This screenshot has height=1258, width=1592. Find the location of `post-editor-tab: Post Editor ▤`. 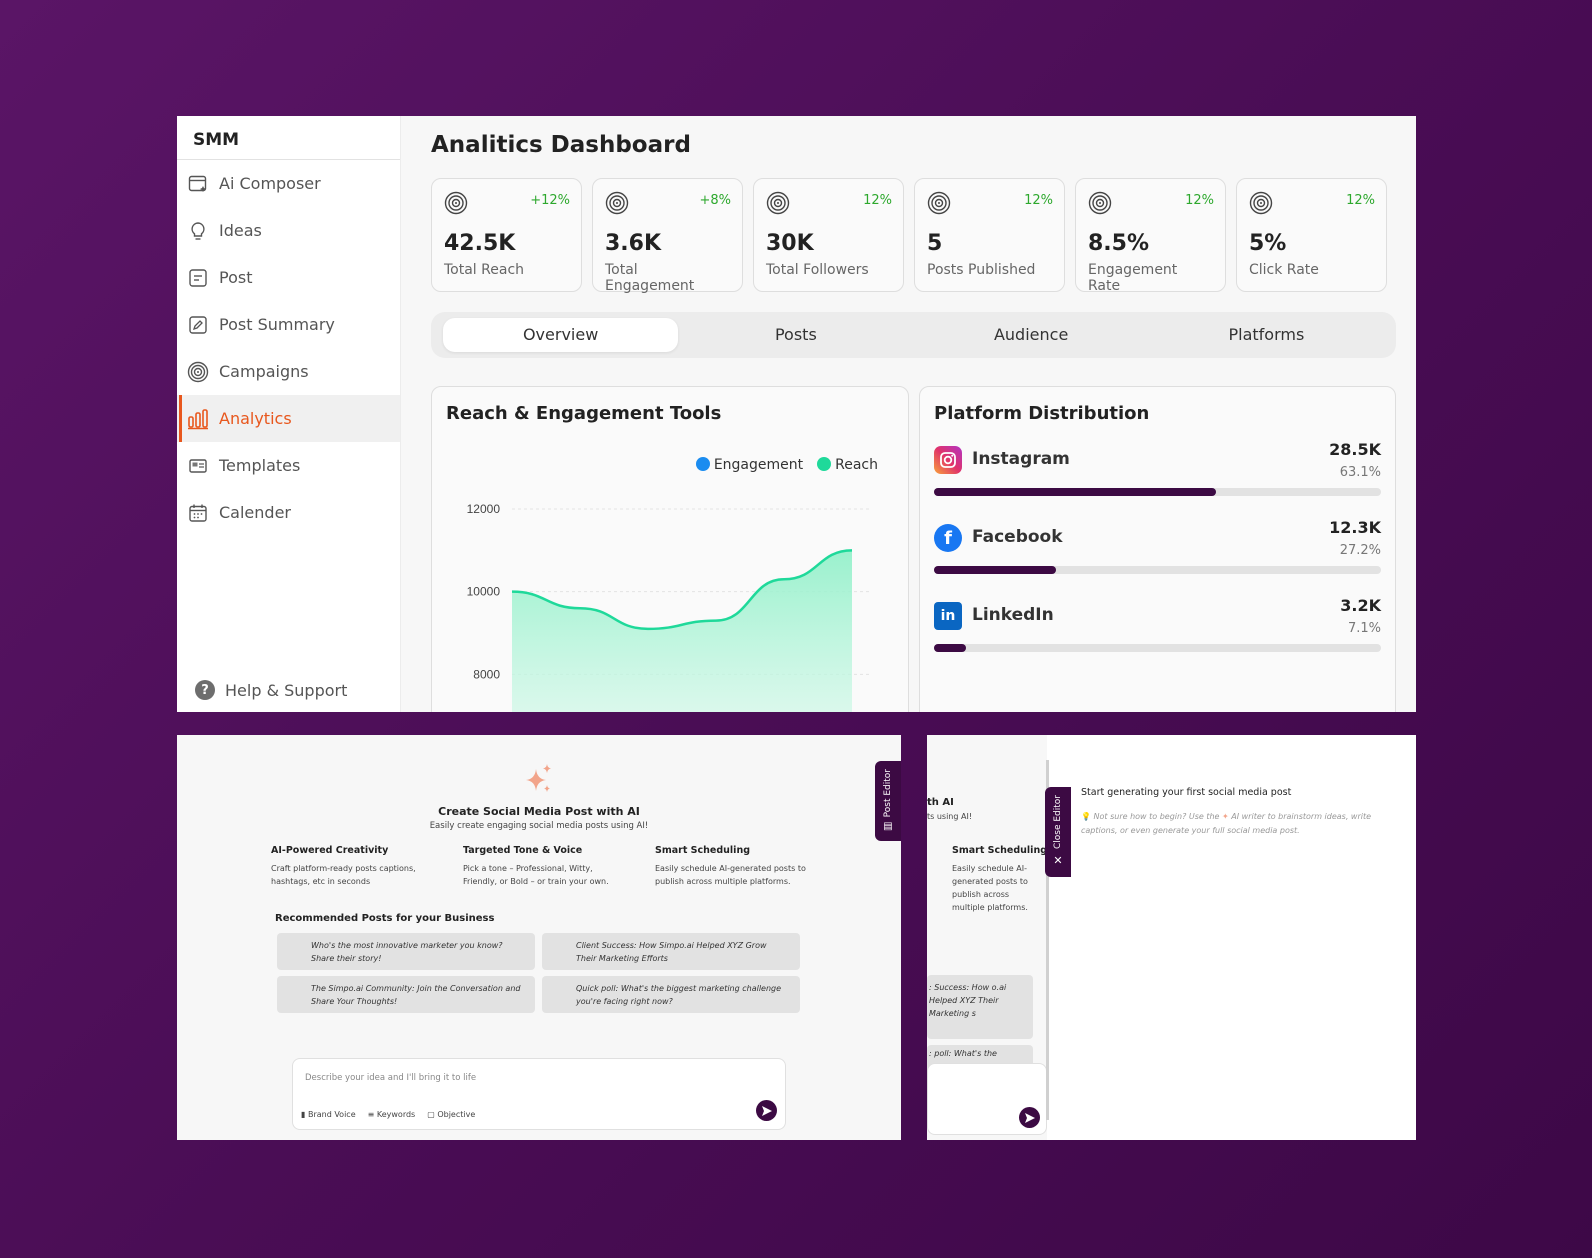

post-editor-tab: Post Editor ▤ is located at coordinates (888, 801).